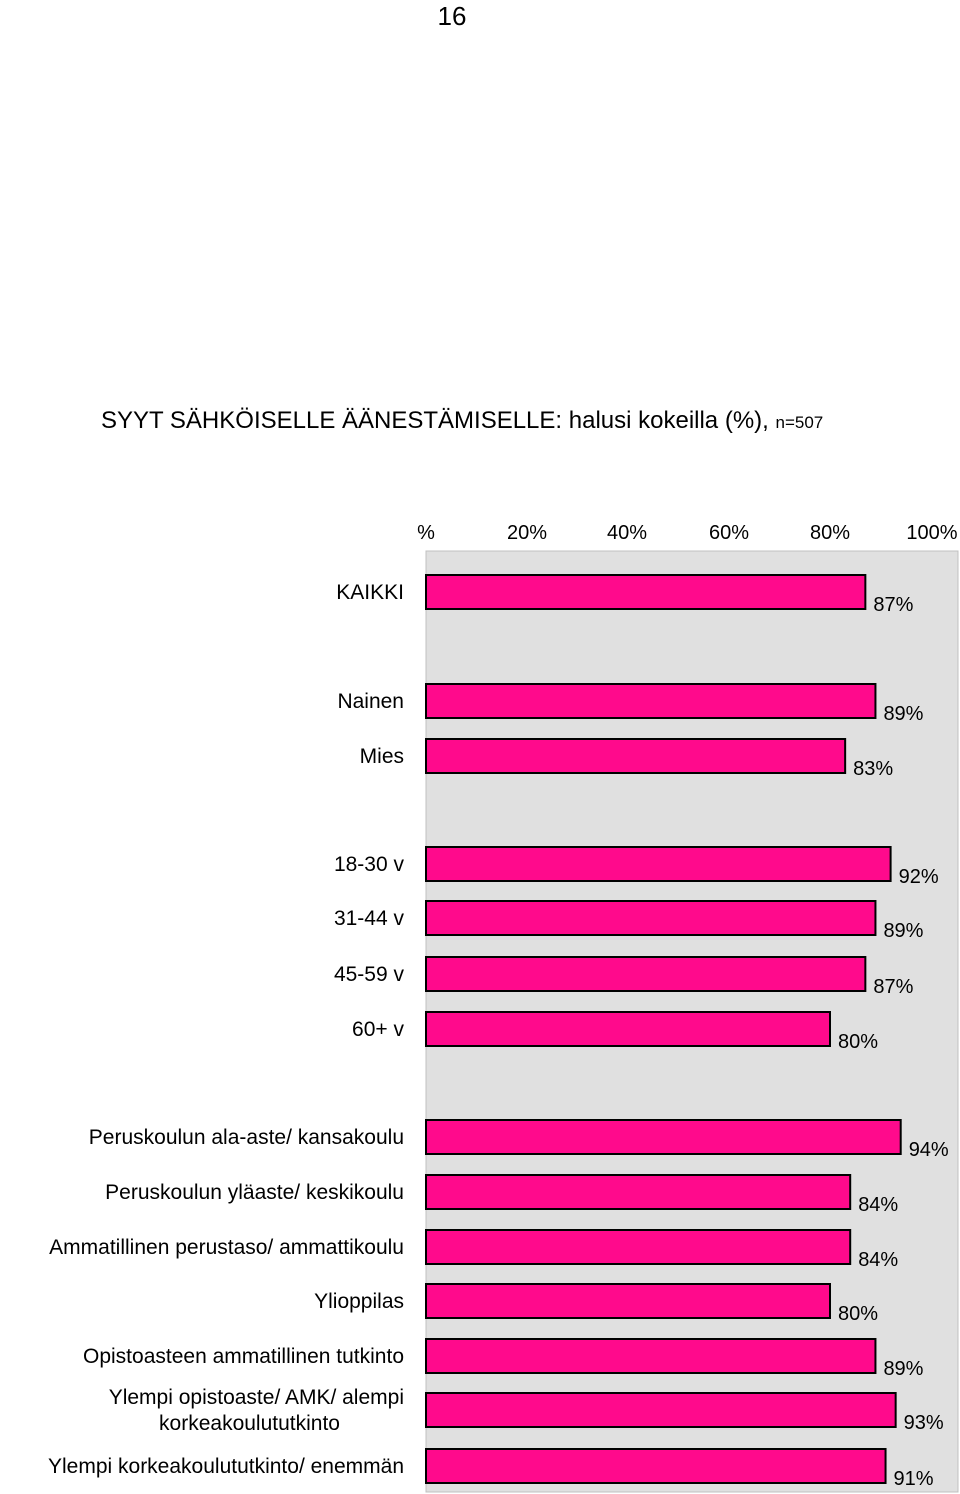 This screenshot has height=1494, width=960. Describe the element at coordinates (914, 1479) in the screenshot. I see `value-label: 91%` at that location.